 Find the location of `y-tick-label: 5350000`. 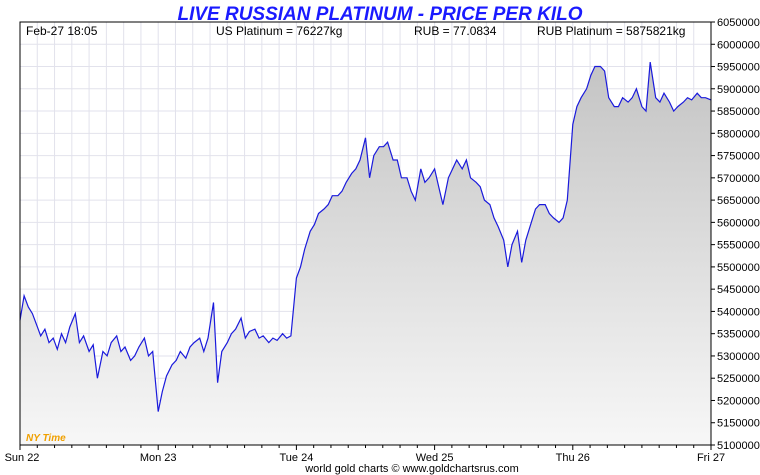

y-tick-label: 5350000 is located at coordinates (738, 335).